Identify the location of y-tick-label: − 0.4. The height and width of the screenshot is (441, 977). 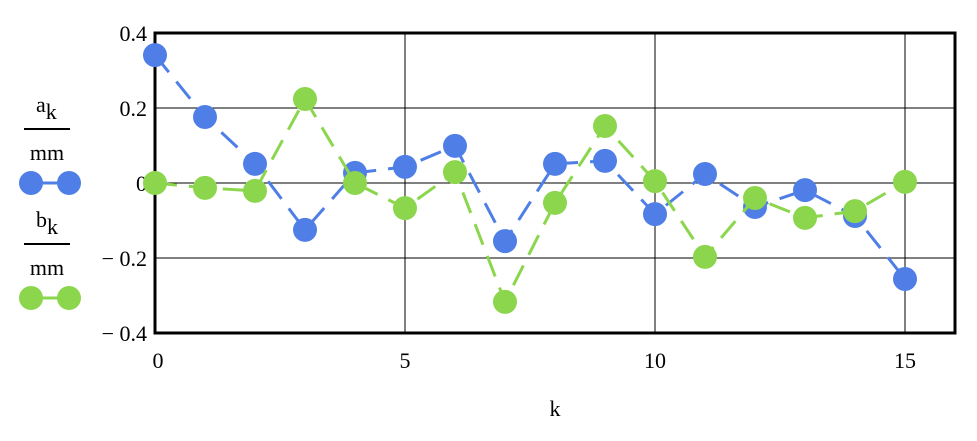
(124, 333).